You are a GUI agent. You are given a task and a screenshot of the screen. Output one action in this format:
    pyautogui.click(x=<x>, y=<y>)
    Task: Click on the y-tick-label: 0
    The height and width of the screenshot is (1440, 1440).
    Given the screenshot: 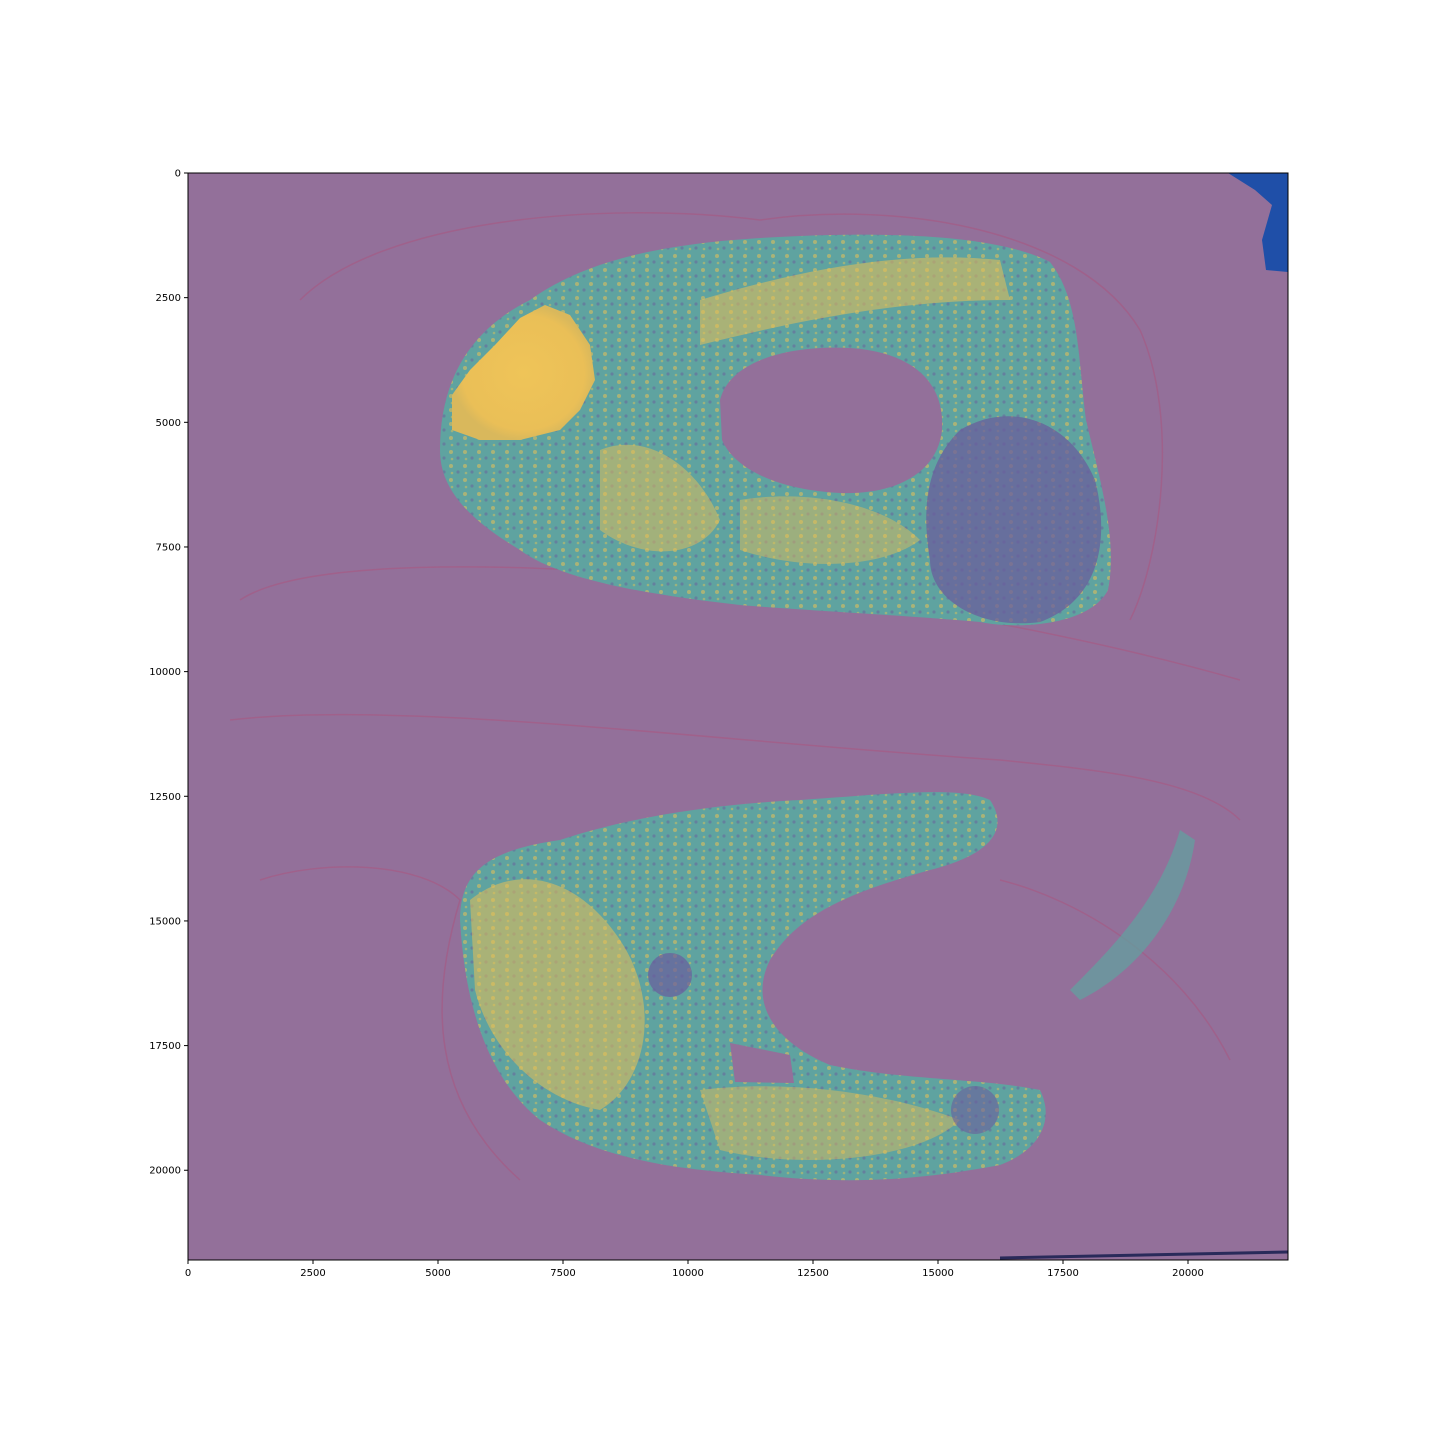 What is the action you would take?
    pyautogui.click(x=178, y=174)
    